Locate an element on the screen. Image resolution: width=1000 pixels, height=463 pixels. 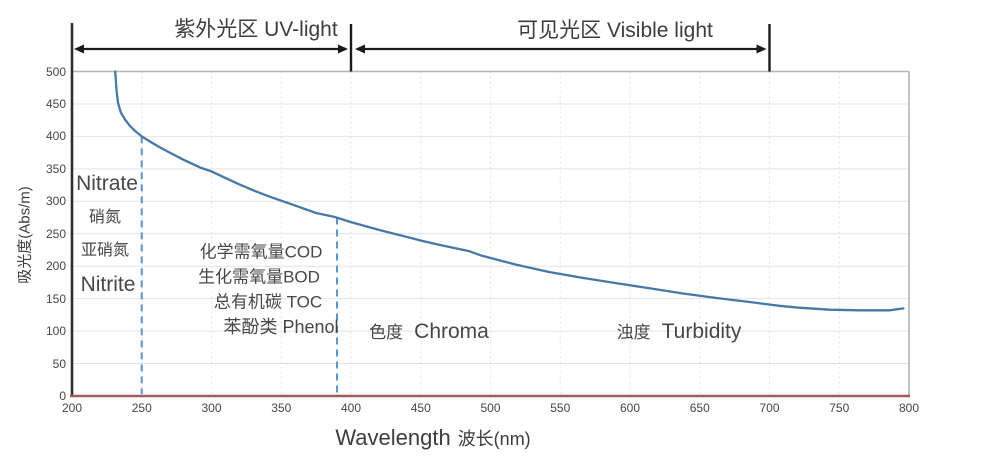
annotation-nitrite-zh: 亚硝氮 is located at coordinates (105, 250).